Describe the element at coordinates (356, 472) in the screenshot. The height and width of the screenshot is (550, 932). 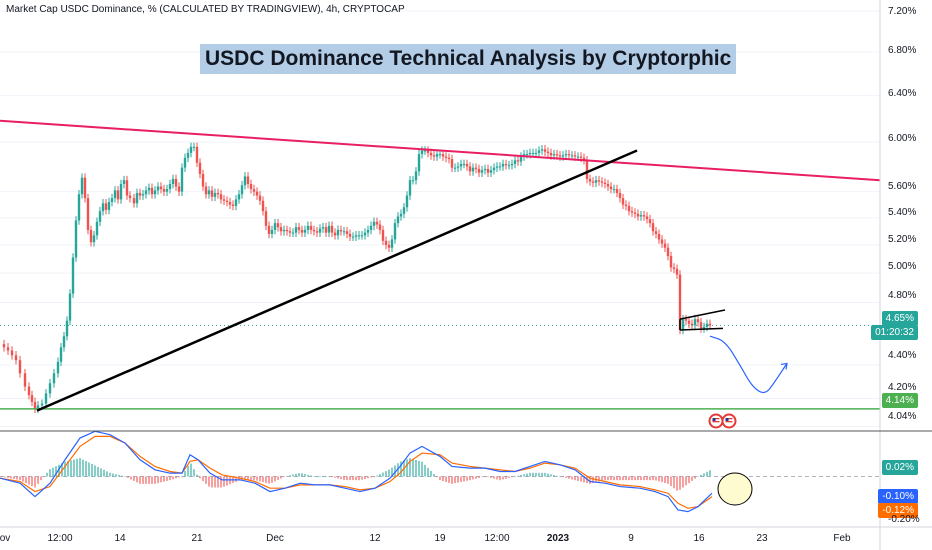
I see `signal-line` at that location.